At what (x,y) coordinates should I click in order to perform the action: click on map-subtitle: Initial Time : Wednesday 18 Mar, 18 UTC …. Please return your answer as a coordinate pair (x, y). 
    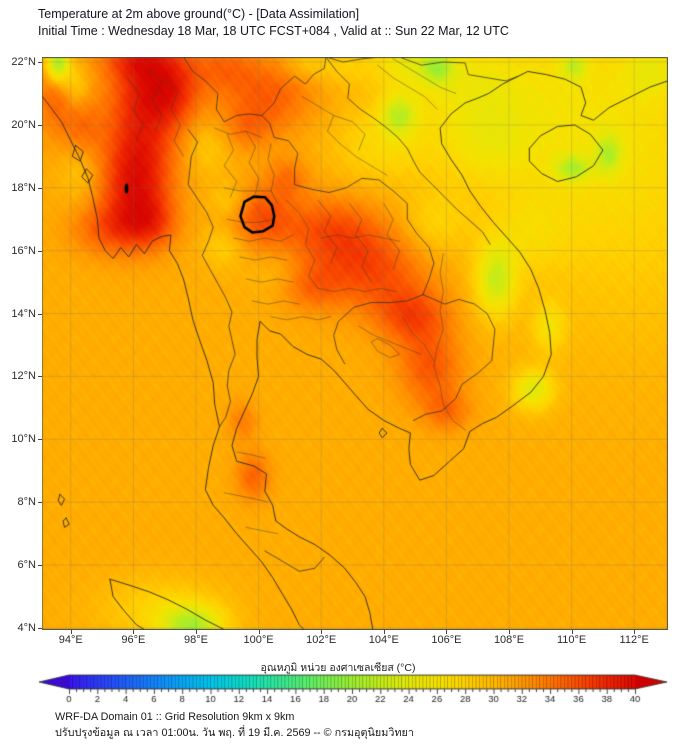
    Looking at the image, I should click on (273, 31).